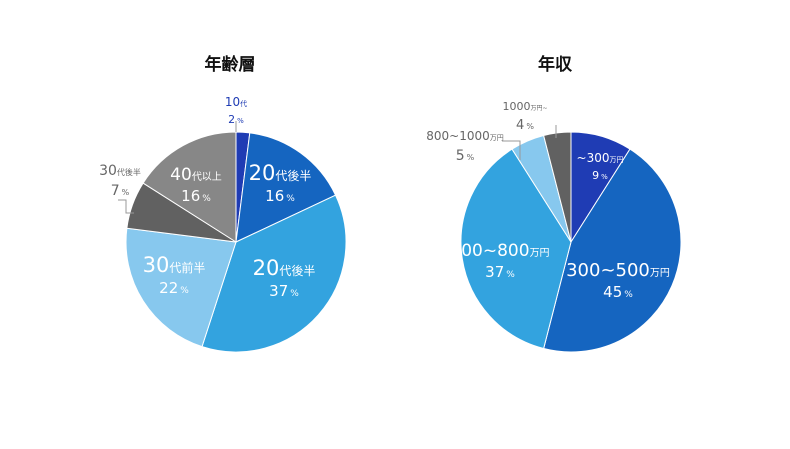 This screenshot has width=790, height=449. Describe the element at coordinates (174, 265) in the screenshot. I see `slice-label-0-3: 30代前半` at that location.